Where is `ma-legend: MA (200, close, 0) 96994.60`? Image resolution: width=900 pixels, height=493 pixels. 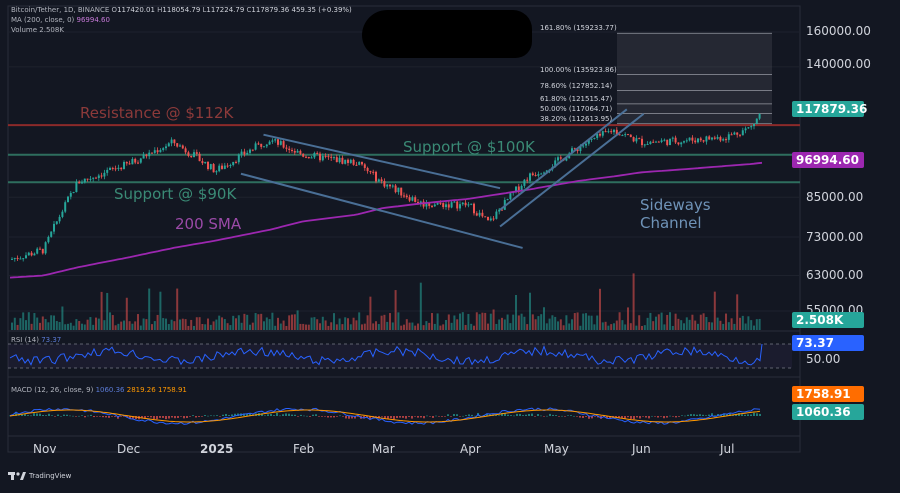 ma-legend: MA (200, close, 0) 96994.60 is located at coordinates (60, 20).